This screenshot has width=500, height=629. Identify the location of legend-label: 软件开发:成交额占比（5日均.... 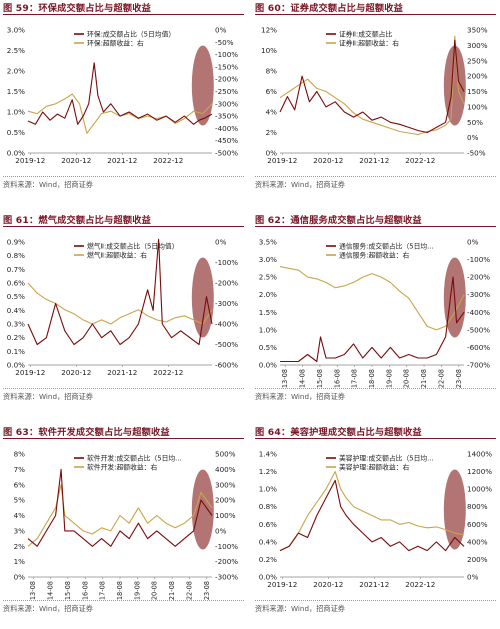
(134, 458).